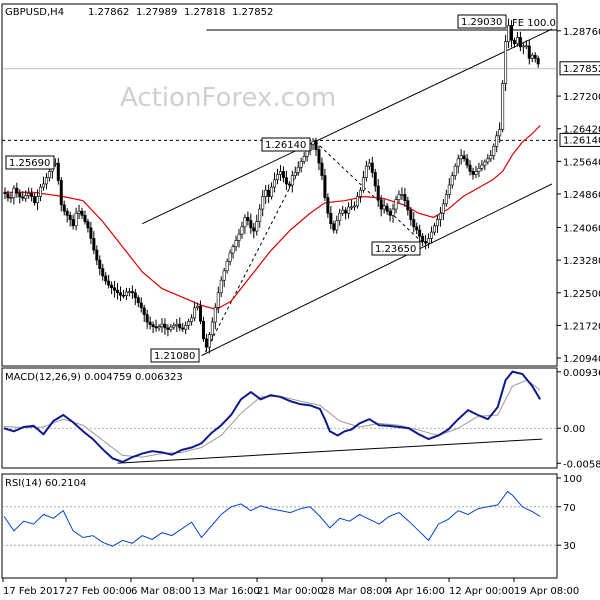 Image resolution: width=600 pixels, height=600 pixels. Describe the element at coordinates (290, 591) in the screenshot. I see `time-tick-label: 21 Mar 00:00` at that location.